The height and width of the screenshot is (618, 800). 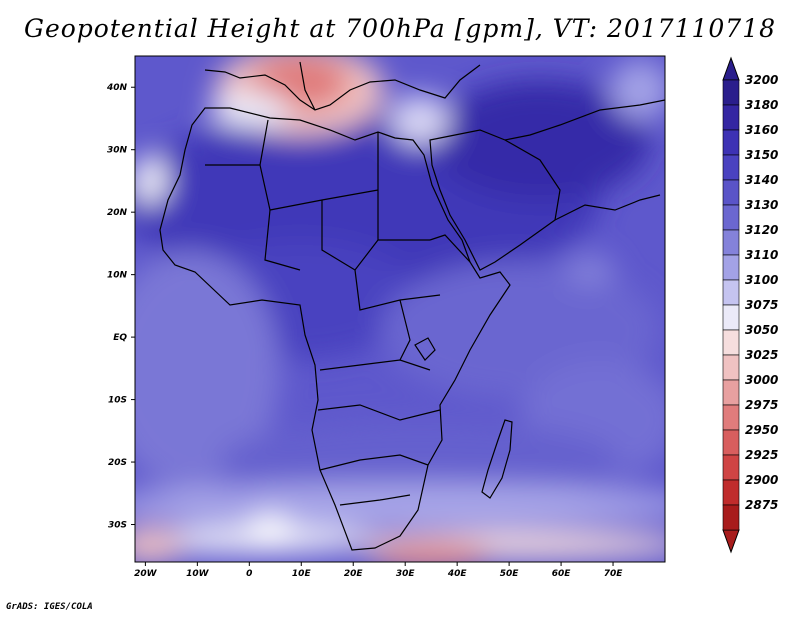 What do you see at coordinates (761, 355) in the screenshot?
I see `colorbar-label: 3025` at bounding box center [761, 355].